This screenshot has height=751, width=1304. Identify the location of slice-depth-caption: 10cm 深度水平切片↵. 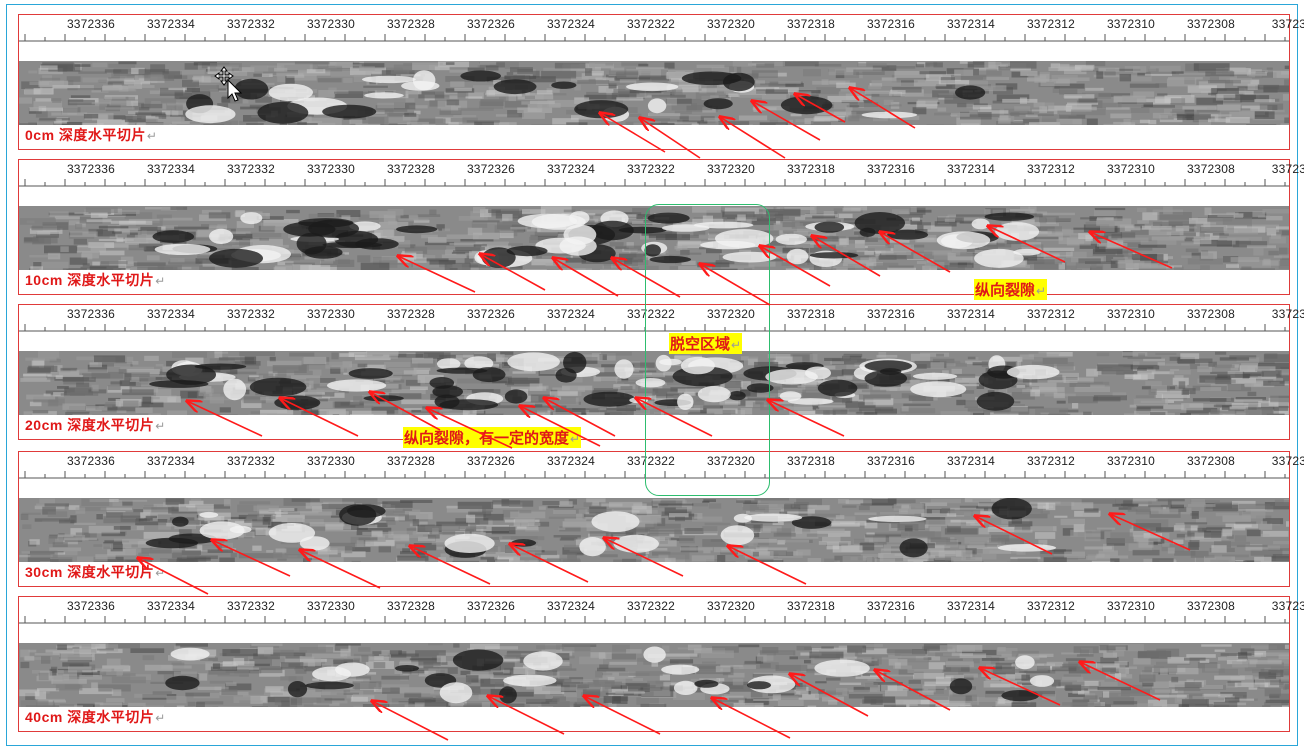
(95, 280).